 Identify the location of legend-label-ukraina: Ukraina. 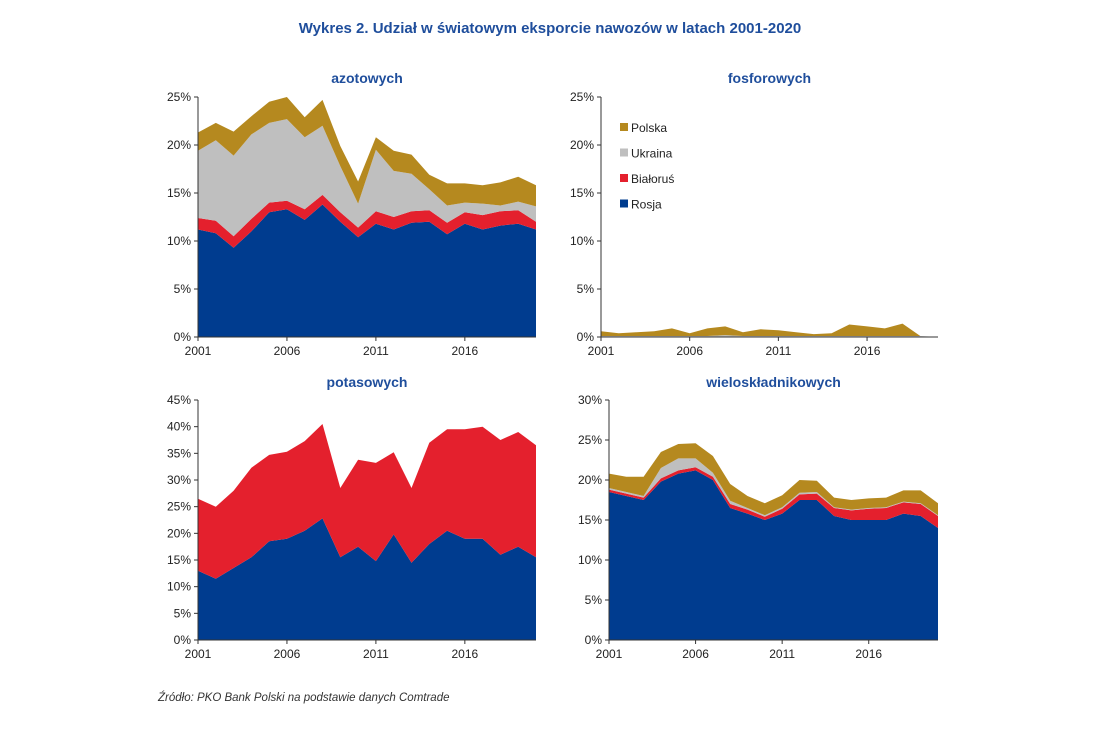
(652, 154).